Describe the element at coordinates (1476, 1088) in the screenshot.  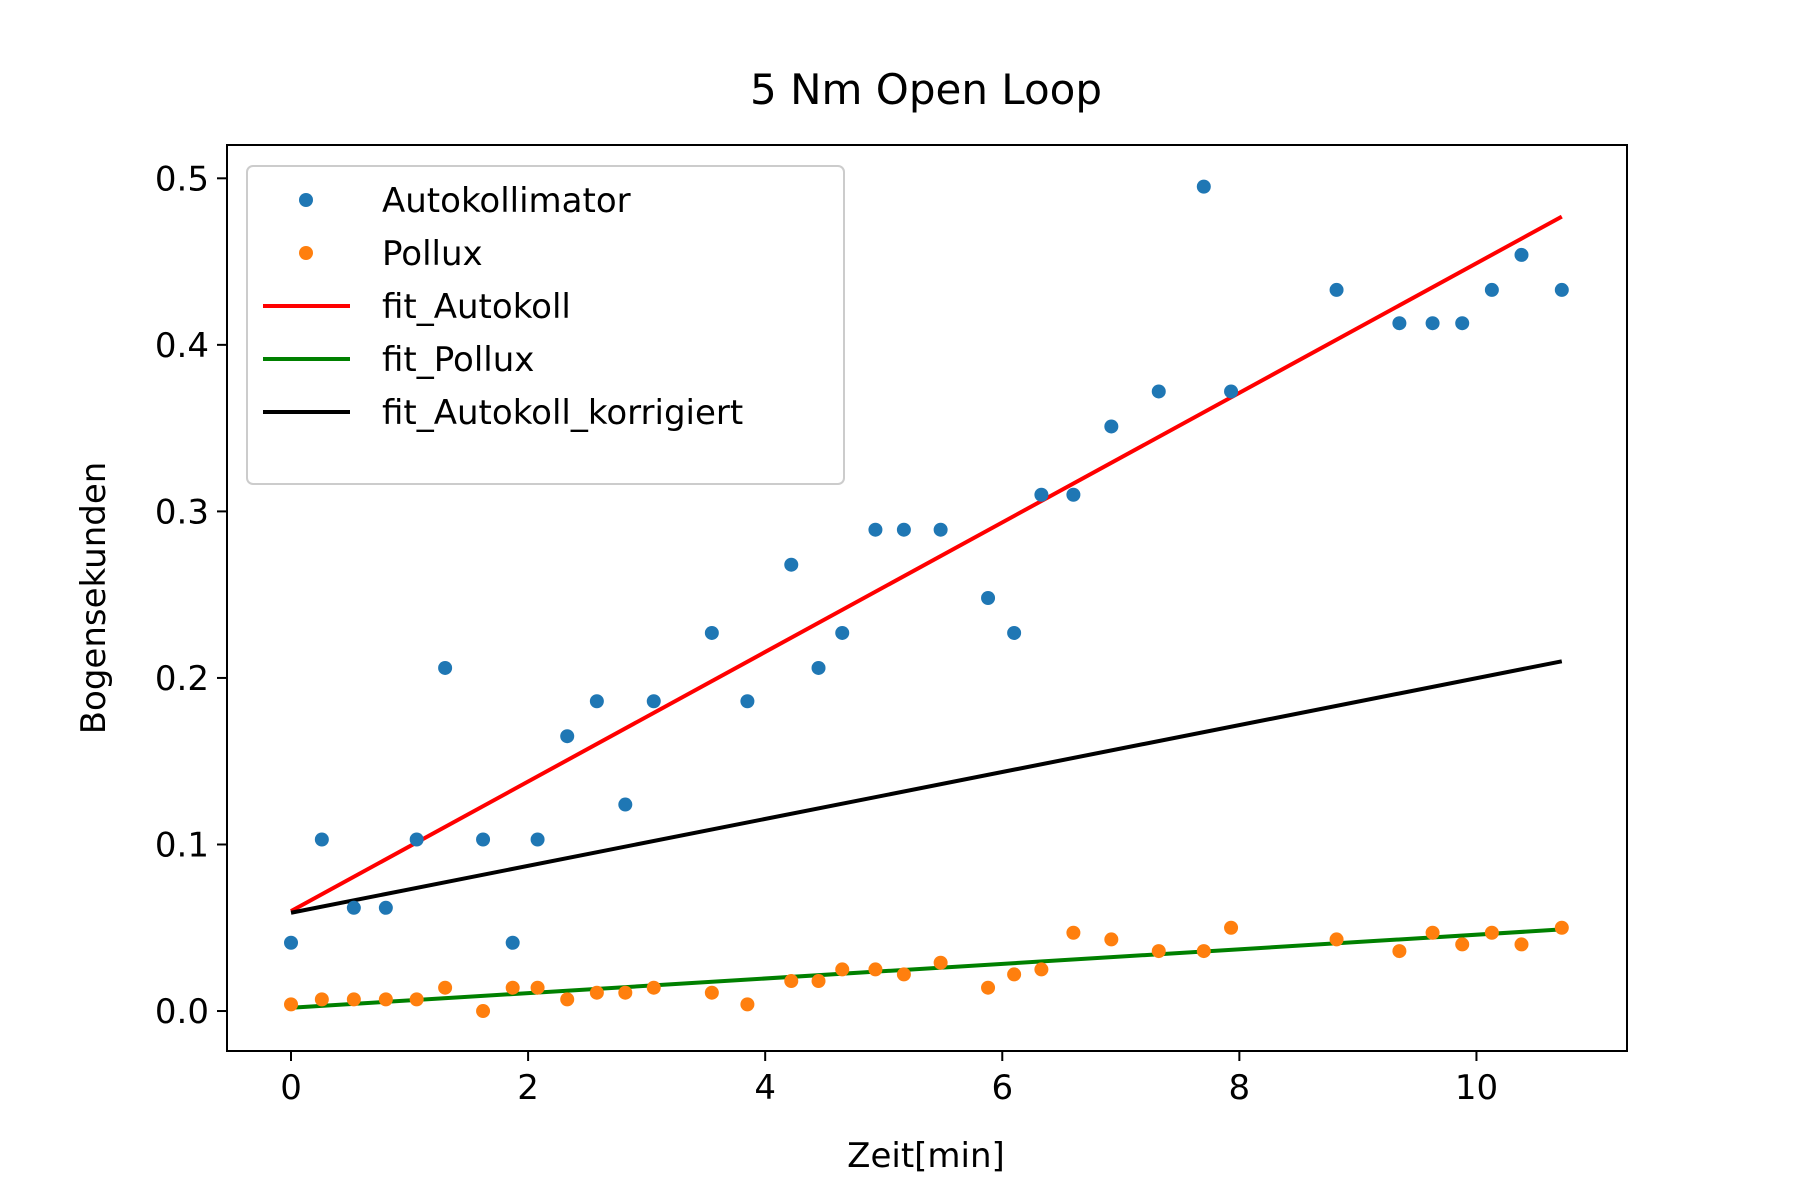
I see `x-tick-label: 10` at that location.